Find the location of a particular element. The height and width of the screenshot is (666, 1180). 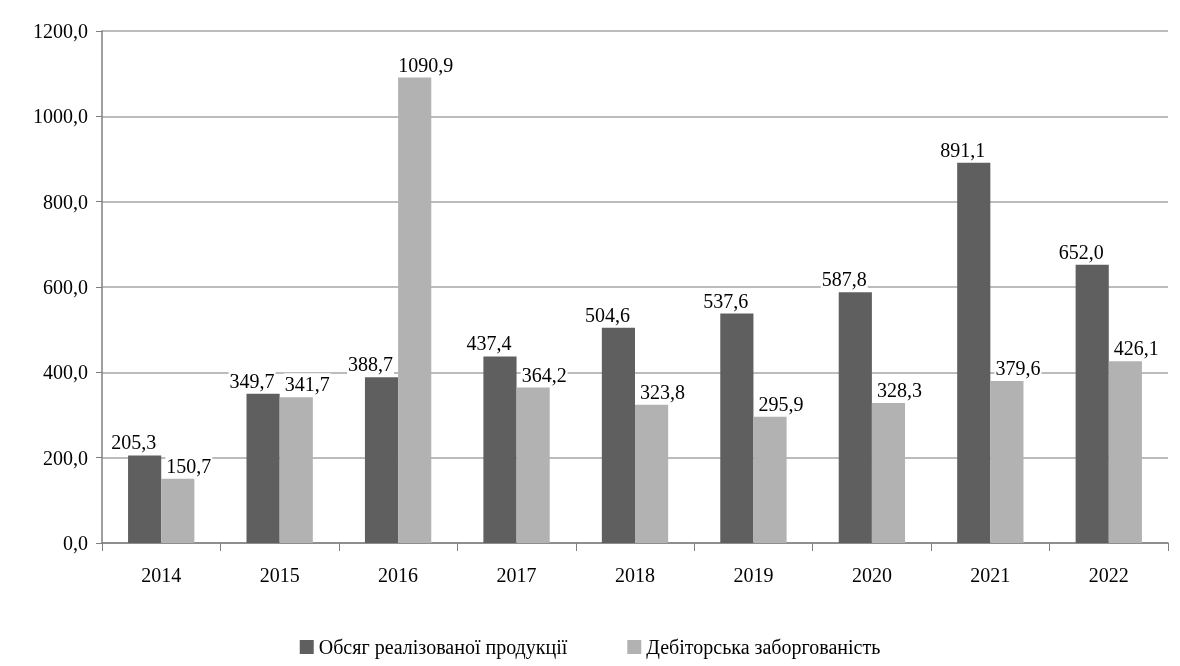

legend-label: Дебіторська заборгованість is located at coordinates (763, 647).